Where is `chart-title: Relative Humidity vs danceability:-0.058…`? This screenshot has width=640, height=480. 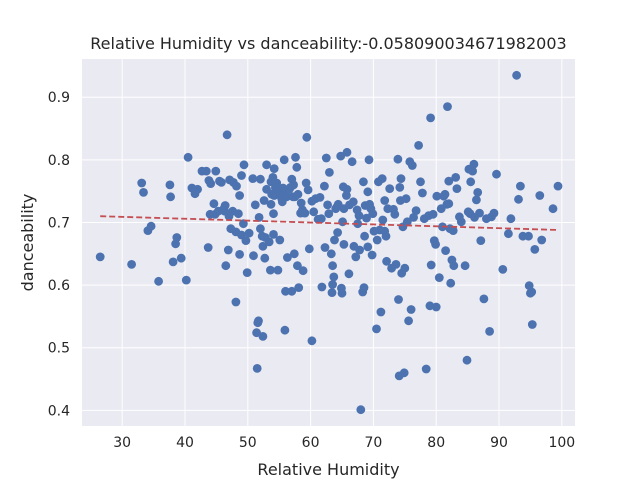
chart-title: Relative Humidity vs danceability:-0.058… is located at coordinates (328, 43).